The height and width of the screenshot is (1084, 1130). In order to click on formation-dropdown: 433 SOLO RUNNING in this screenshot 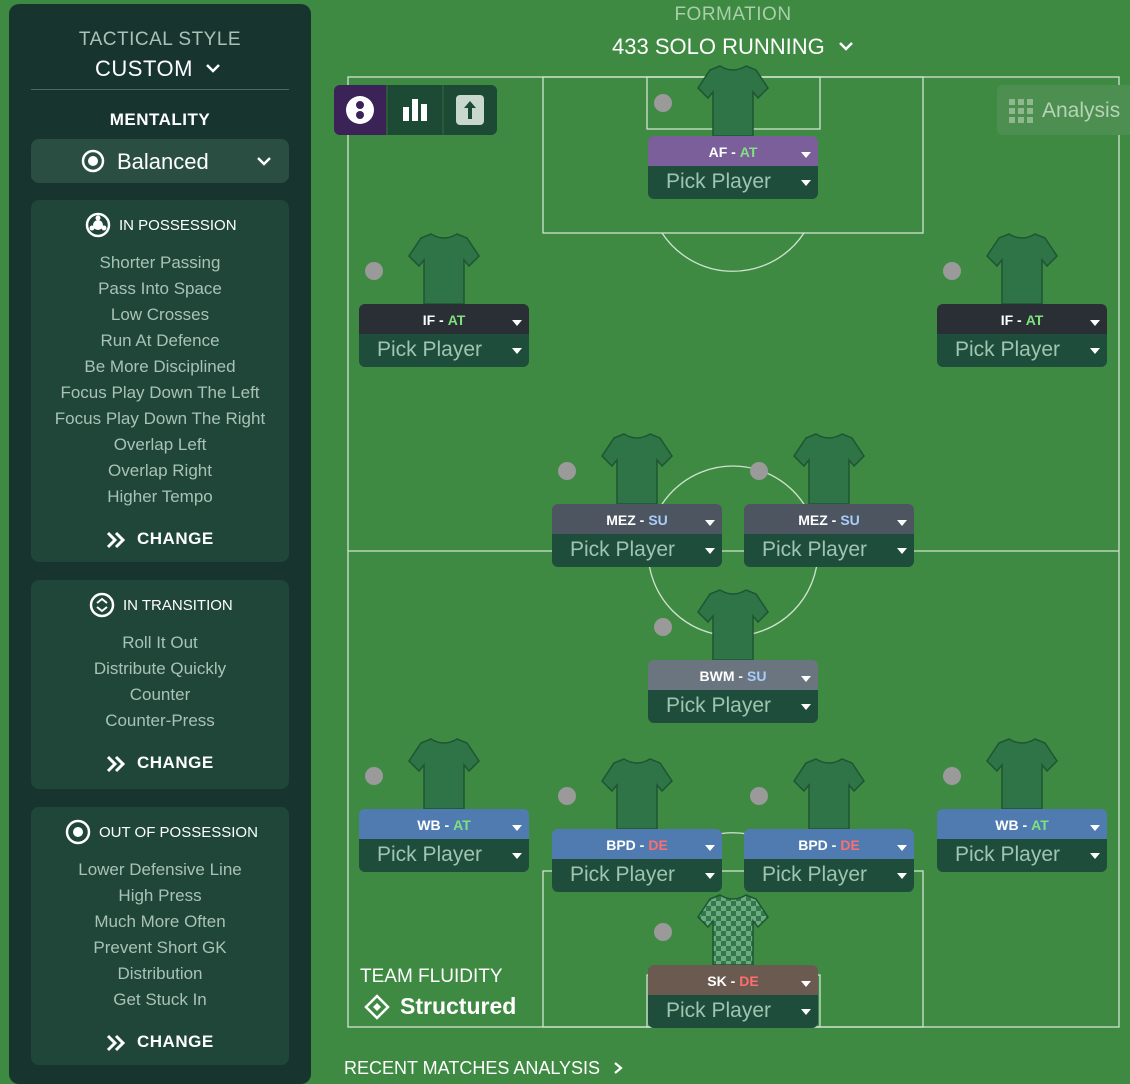, I will do `click(718, 46)`.